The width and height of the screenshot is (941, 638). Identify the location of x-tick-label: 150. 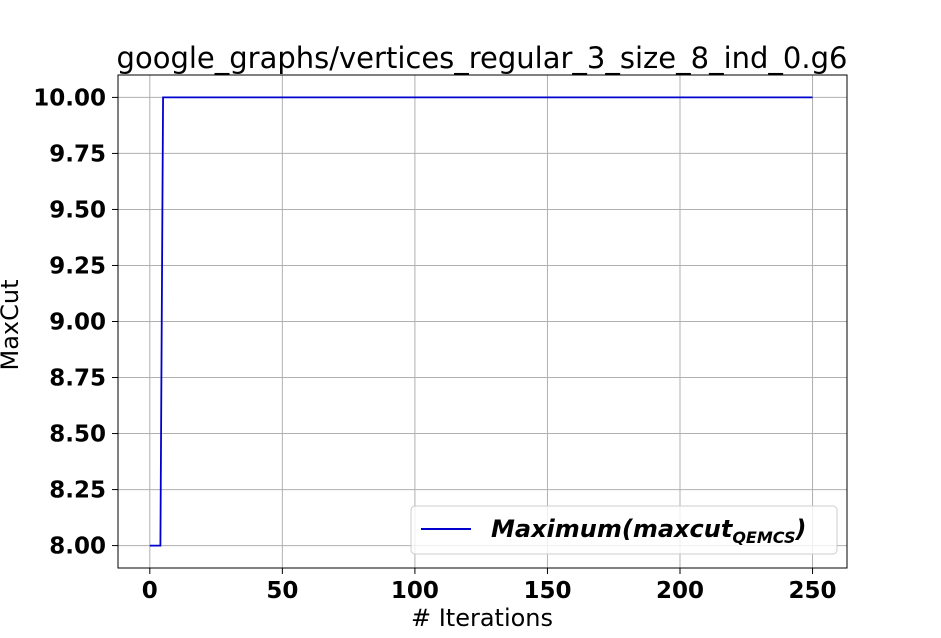
(547, 591).